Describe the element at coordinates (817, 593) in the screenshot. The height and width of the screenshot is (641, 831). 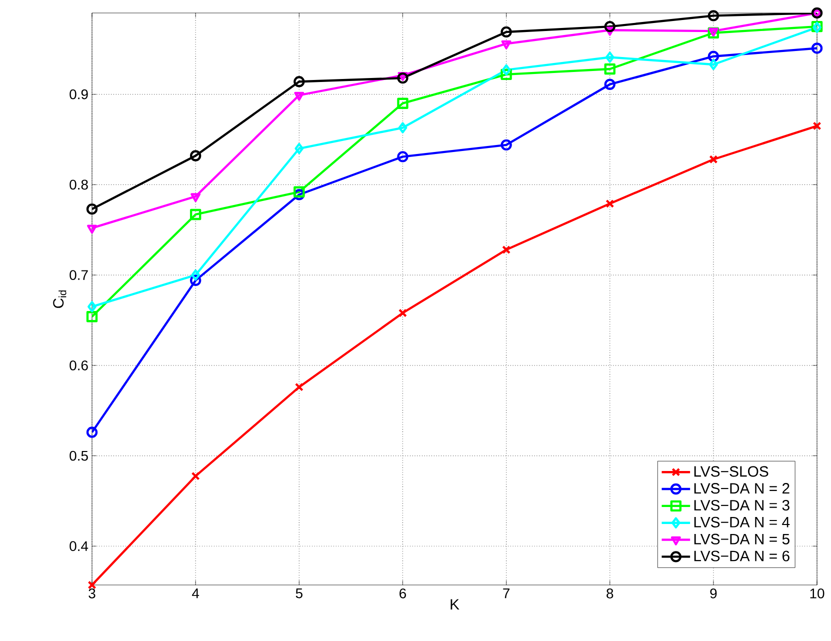
I see `x-tick-label: 10` at that location.